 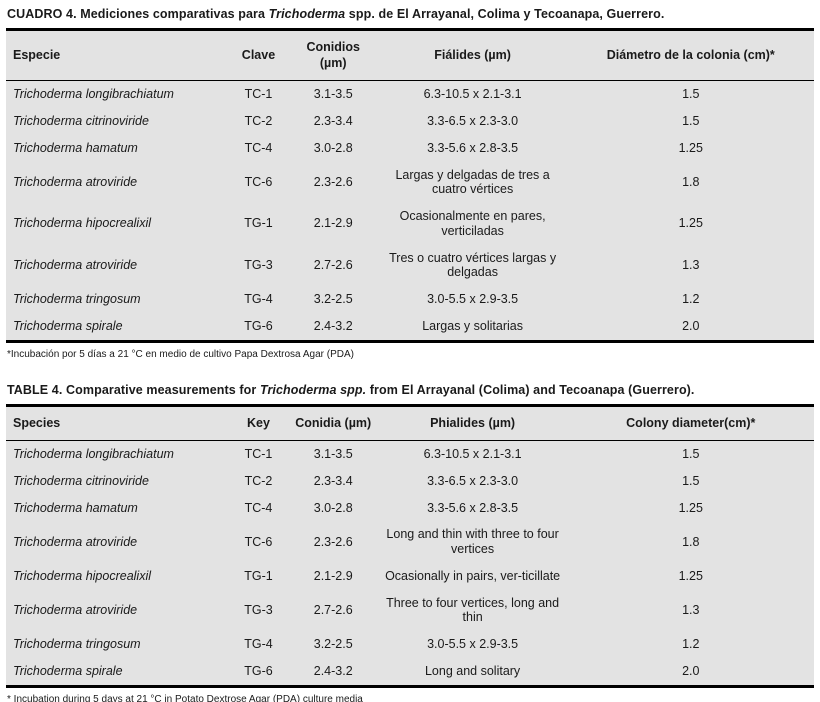 I want to click on col-header-phialides: Fiálides (µm), so click(x=472, y=54).